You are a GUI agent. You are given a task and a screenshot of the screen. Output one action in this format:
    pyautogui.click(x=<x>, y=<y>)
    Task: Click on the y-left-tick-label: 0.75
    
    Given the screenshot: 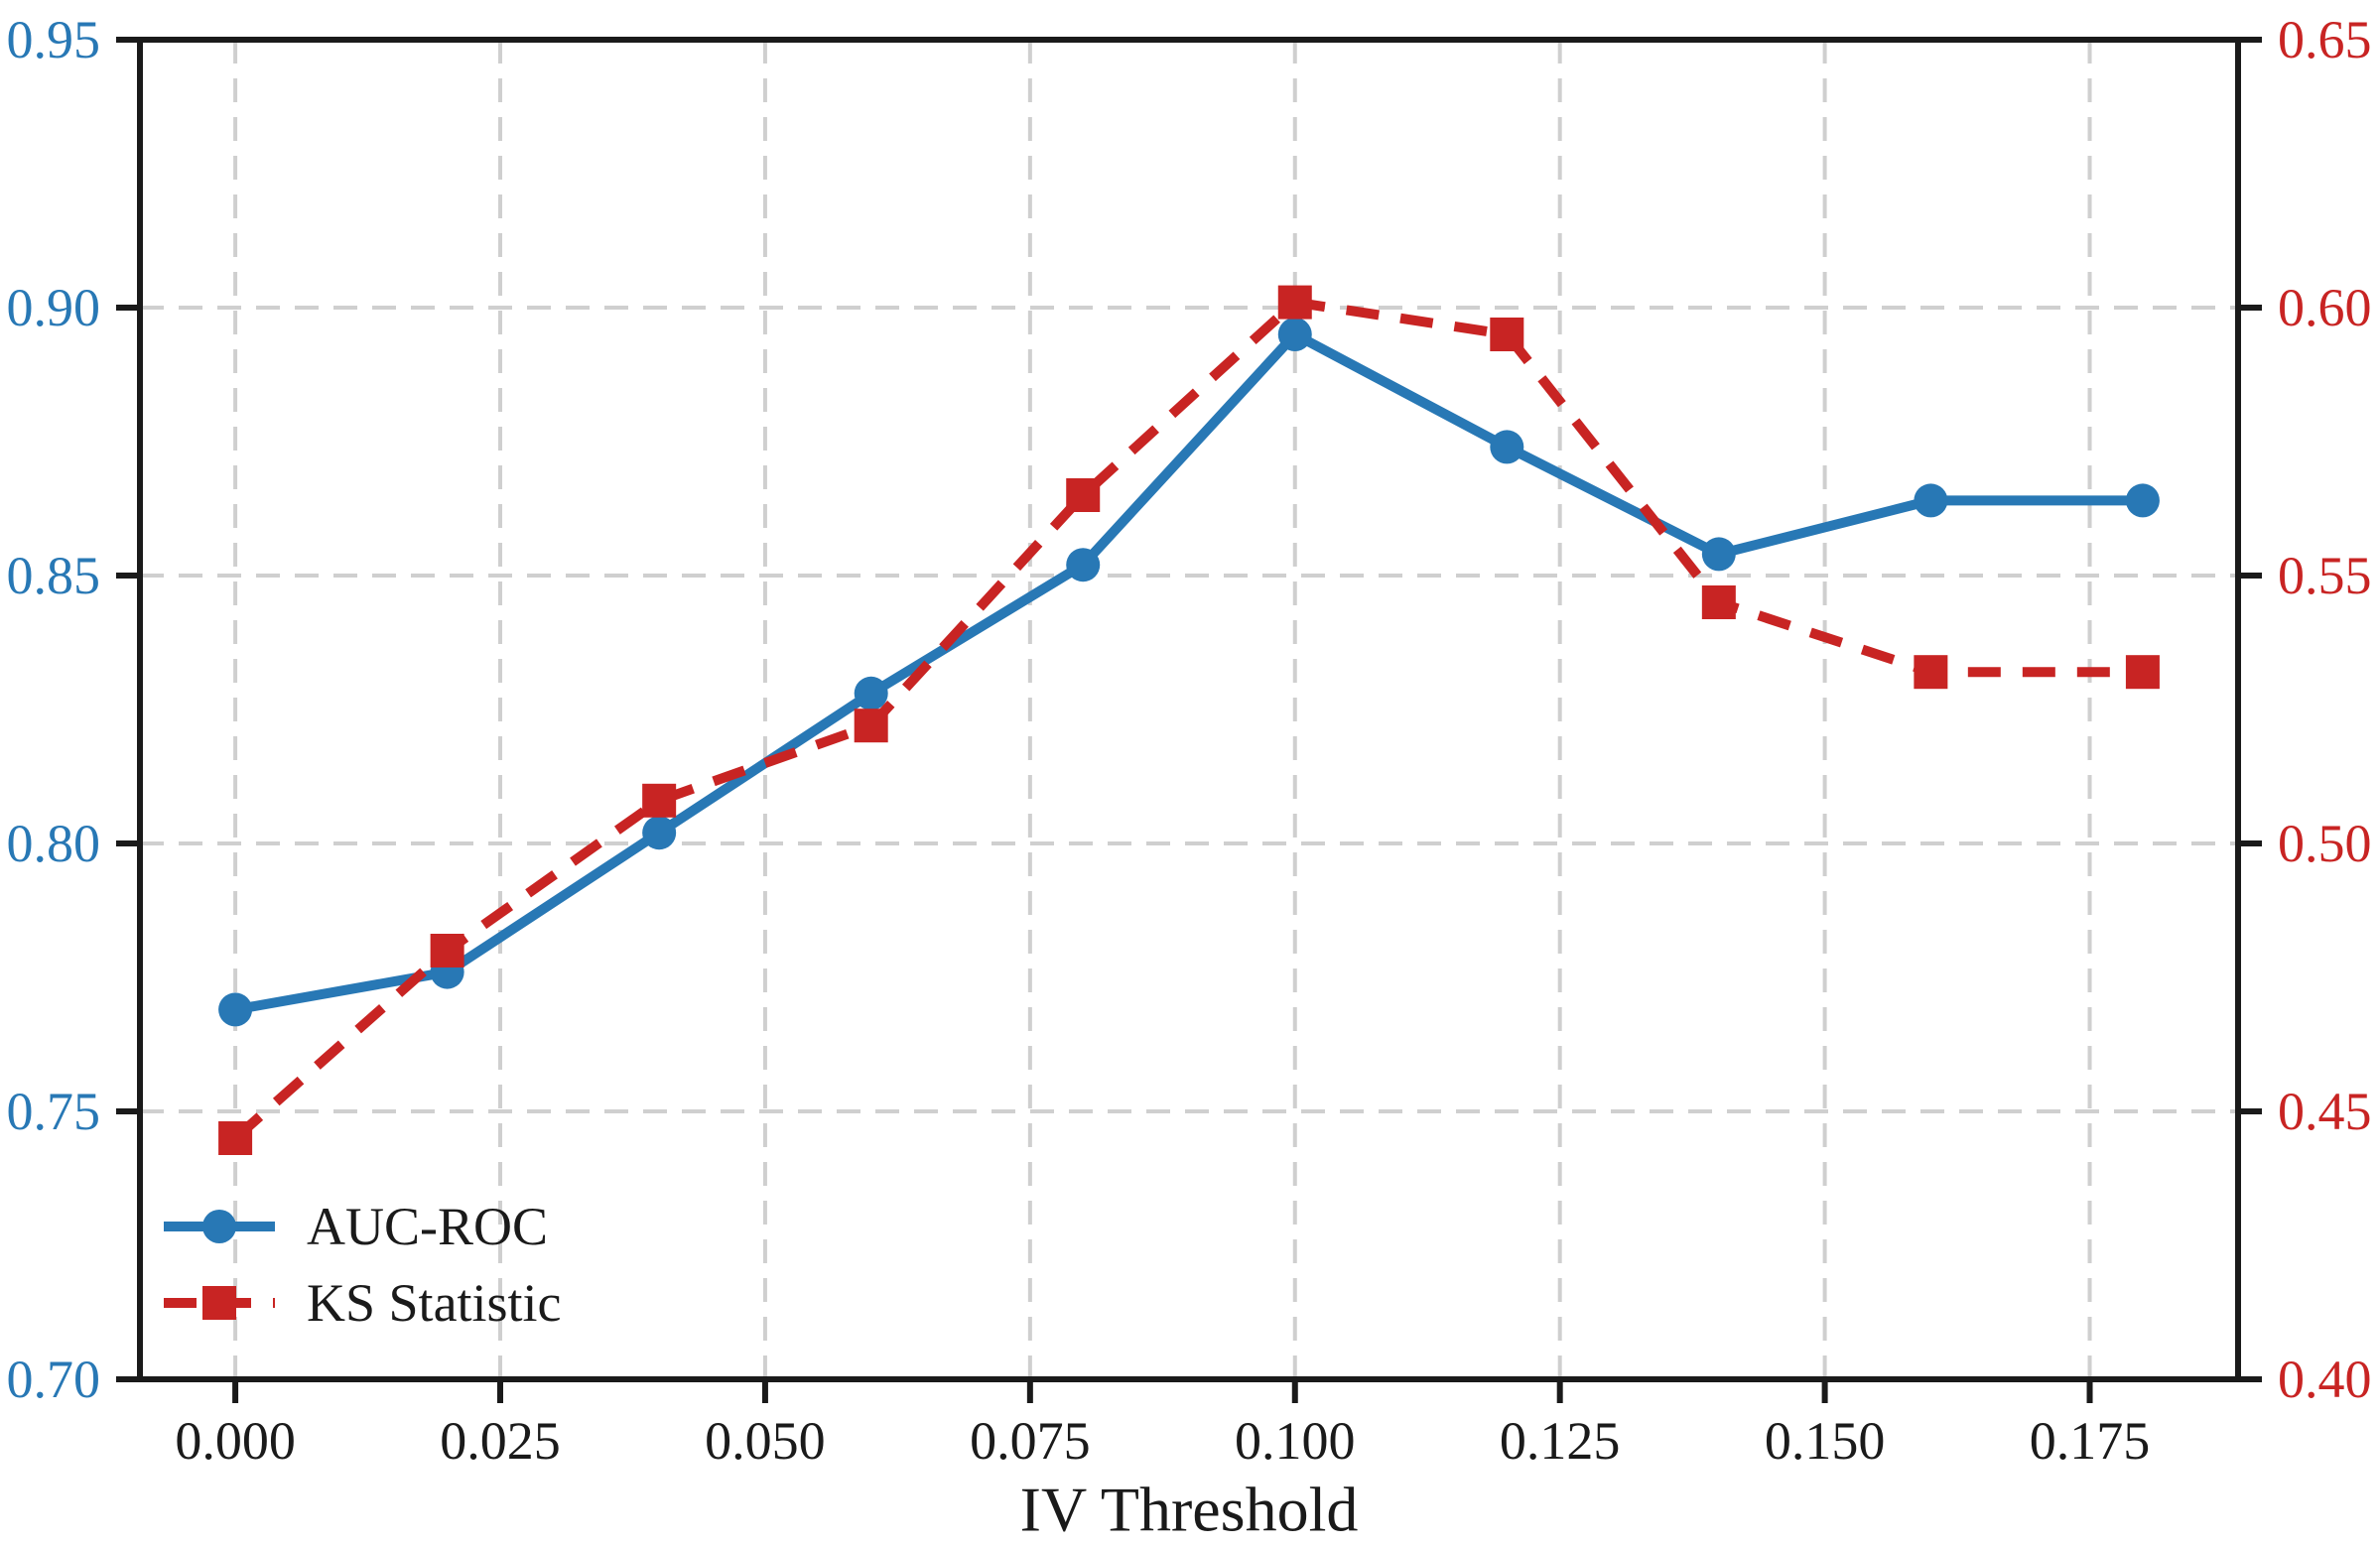 What is the action you would take?
    pyautogui.click(x=54, y=1111)
    